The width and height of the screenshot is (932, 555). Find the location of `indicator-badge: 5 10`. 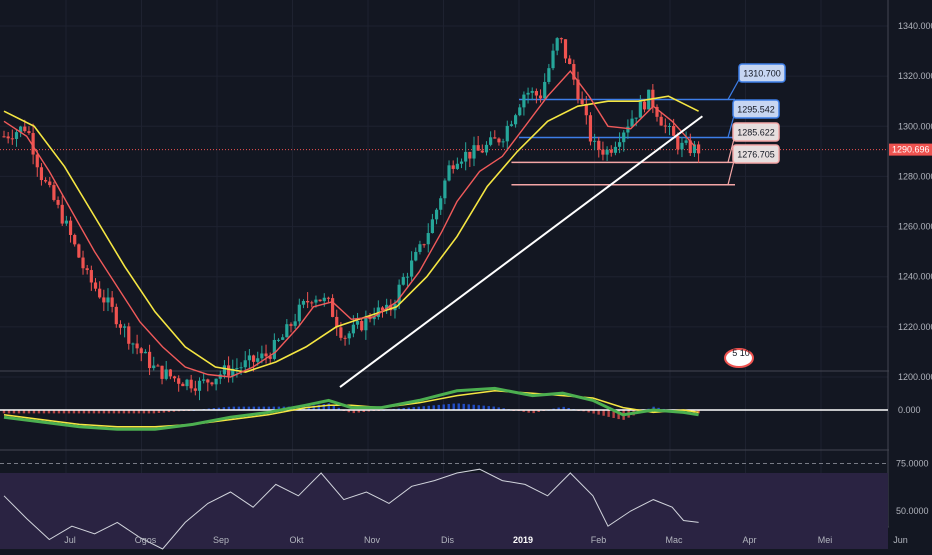

indicator-badge: 5 10 is located at coordinates (739, 358).